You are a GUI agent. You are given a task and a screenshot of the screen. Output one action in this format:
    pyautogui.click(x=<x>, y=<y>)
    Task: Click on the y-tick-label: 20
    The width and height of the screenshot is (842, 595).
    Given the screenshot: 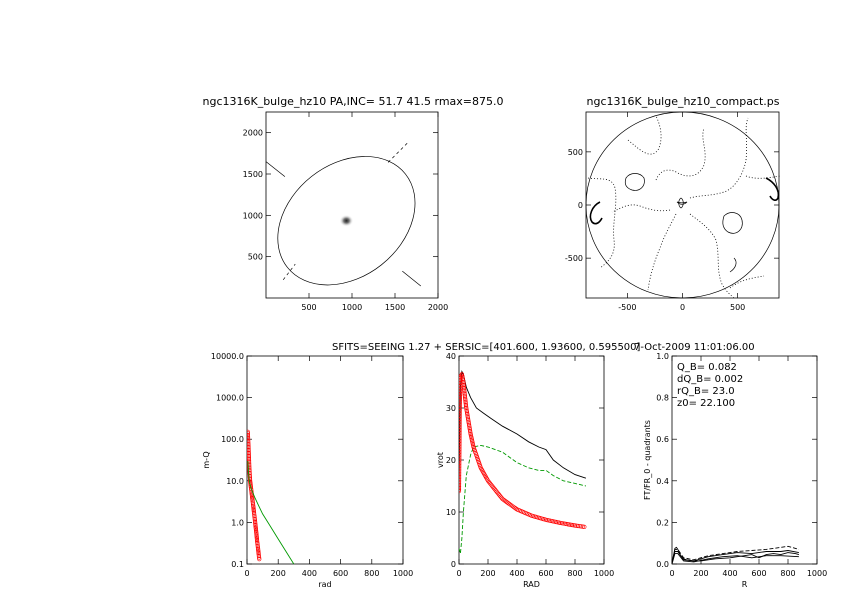 What is the action you would take?
    pyautogui.click(x=451, y=460)
    